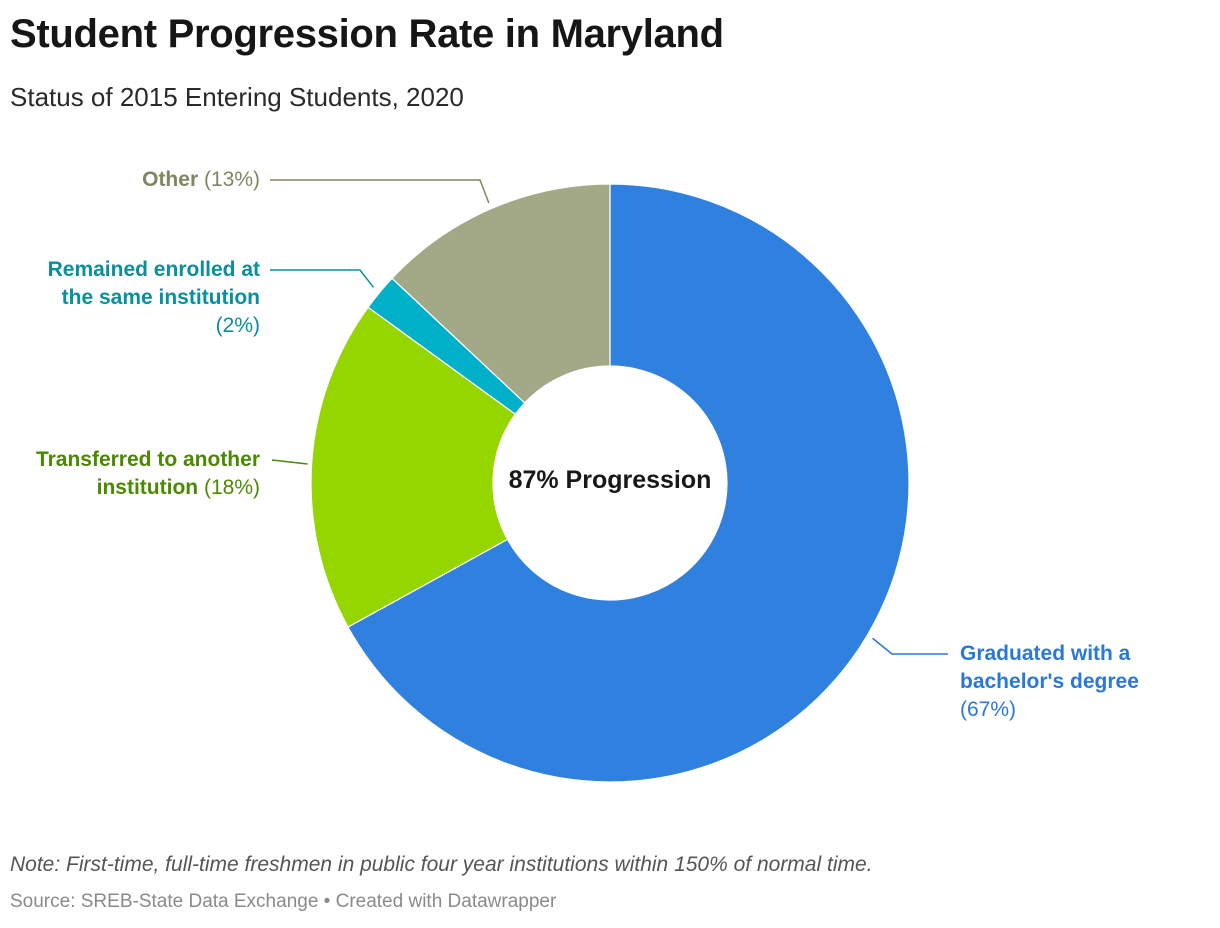 Image resolution: width=1220 pixels, height=928 pixels. I want to click on slice-name: the same institution, so click(160, 297).